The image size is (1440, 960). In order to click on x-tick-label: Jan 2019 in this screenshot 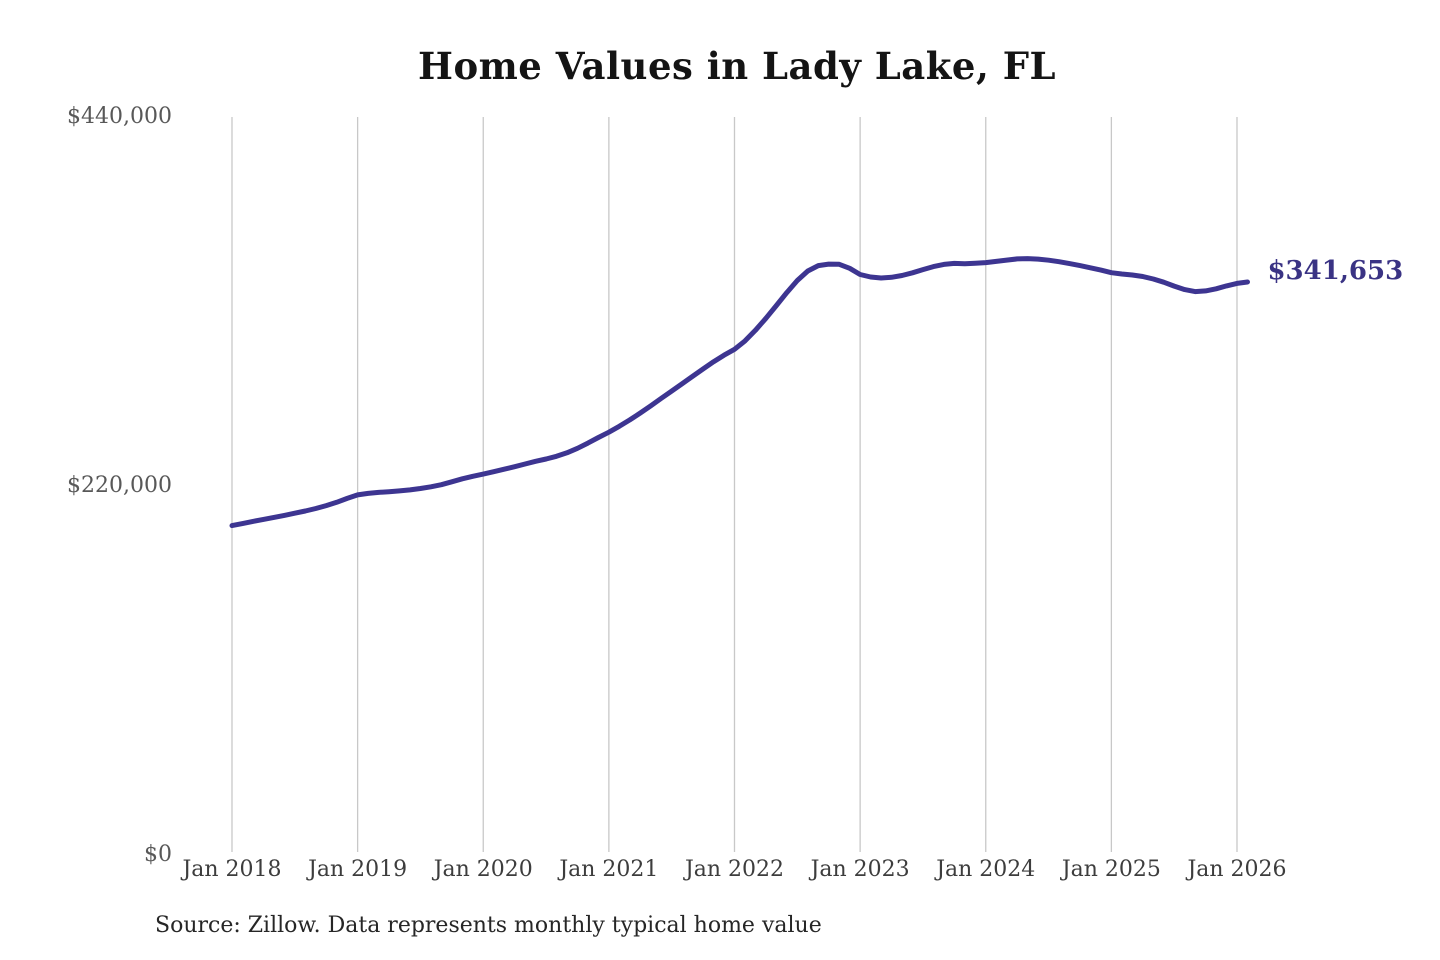, I will do `click(358, 869)`.